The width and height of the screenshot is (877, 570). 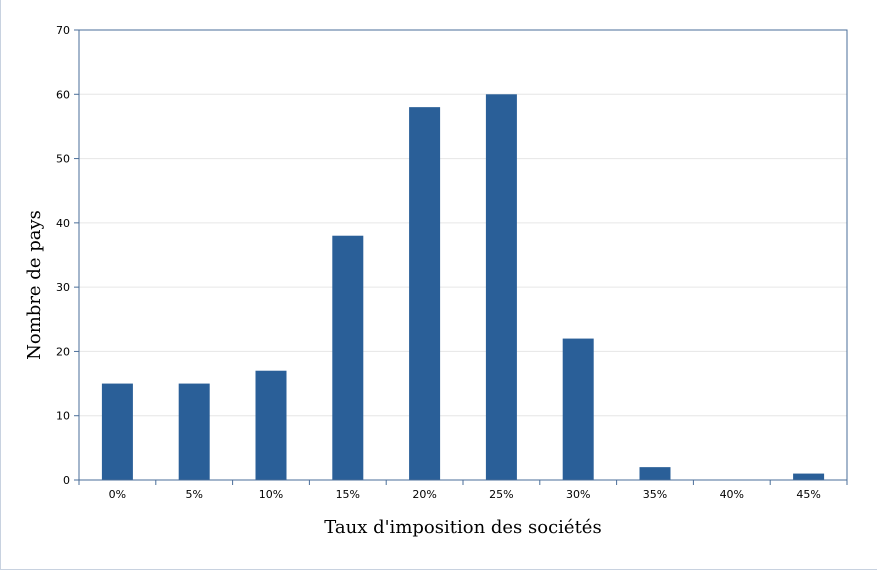 I want to click on x-tick-label: 45%, so click(x=808, y=494).